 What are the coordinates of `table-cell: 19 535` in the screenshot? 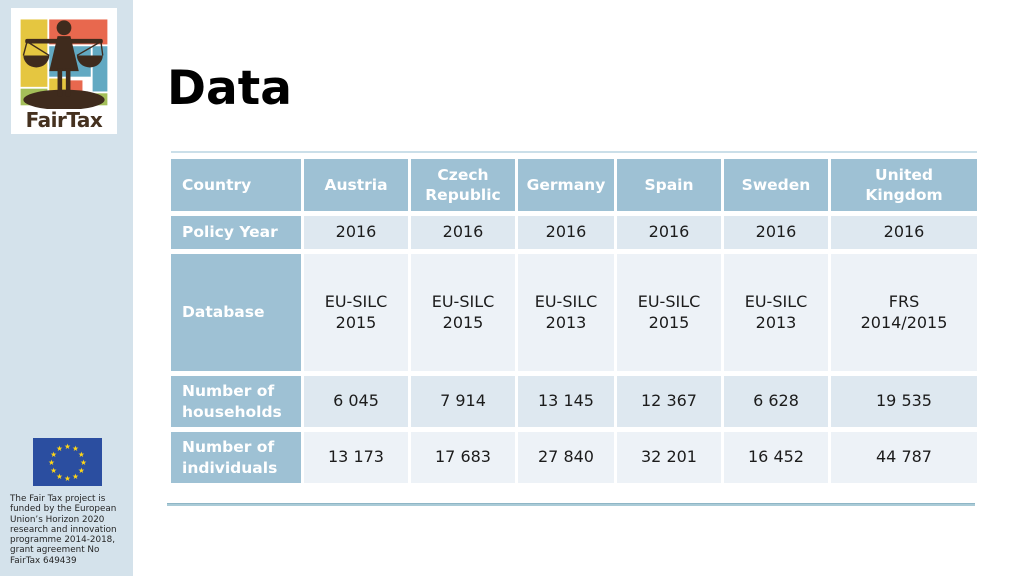 It's located at (904, 401).